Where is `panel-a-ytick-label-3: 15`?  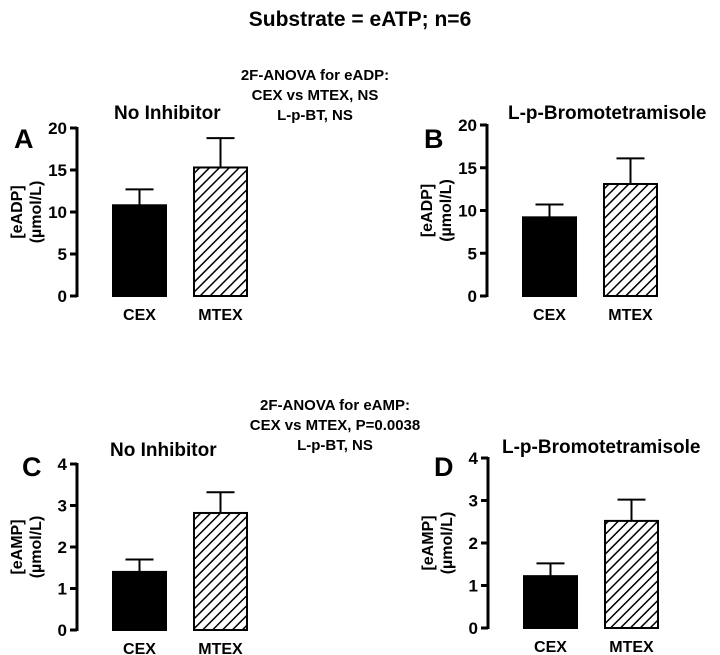 panel-a-ytick-label-3: 15 is located at coordinates (57, 170).